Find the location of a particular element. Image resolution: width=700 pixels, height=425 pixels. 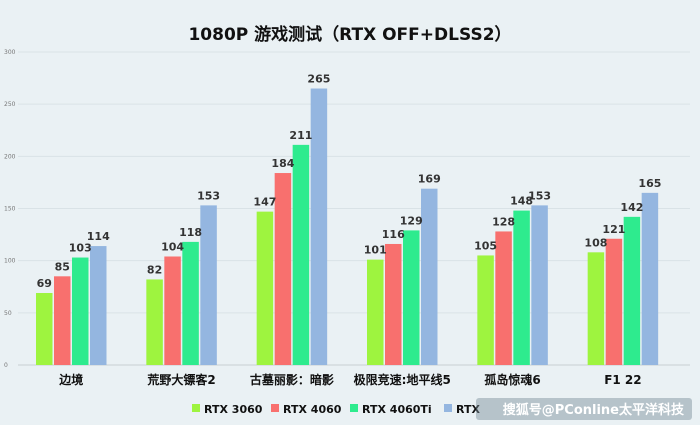

data-label: 184 is located at coordinates (282, 163).